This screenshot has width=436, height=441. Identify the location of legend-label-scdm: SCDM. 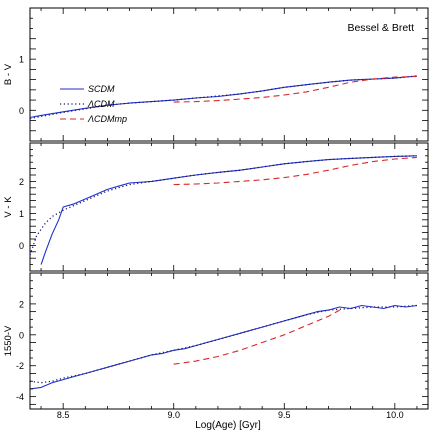
(101, 89).